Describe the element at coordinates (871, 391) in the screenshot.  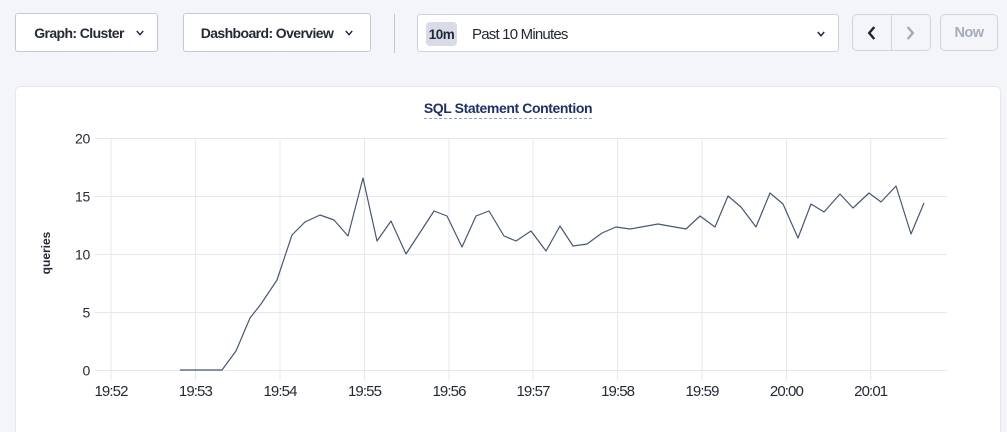
I see `svg-text: 20:01` at that location.